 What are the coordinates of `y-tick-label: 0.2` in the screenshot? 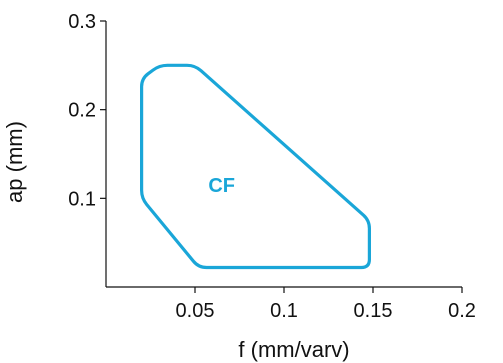 It's located at (82, 111).